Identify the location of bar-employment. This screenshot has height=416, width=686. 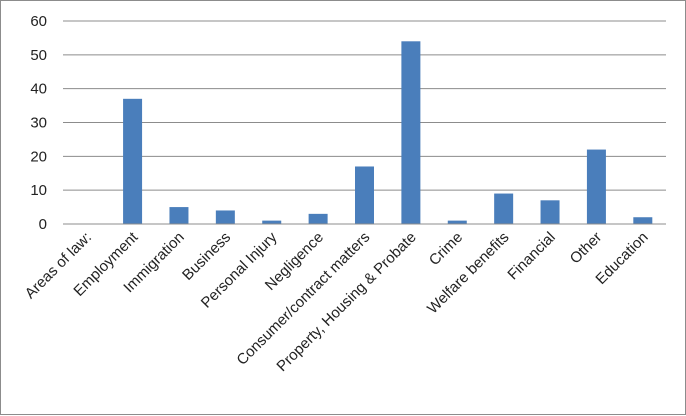
(133, 161).